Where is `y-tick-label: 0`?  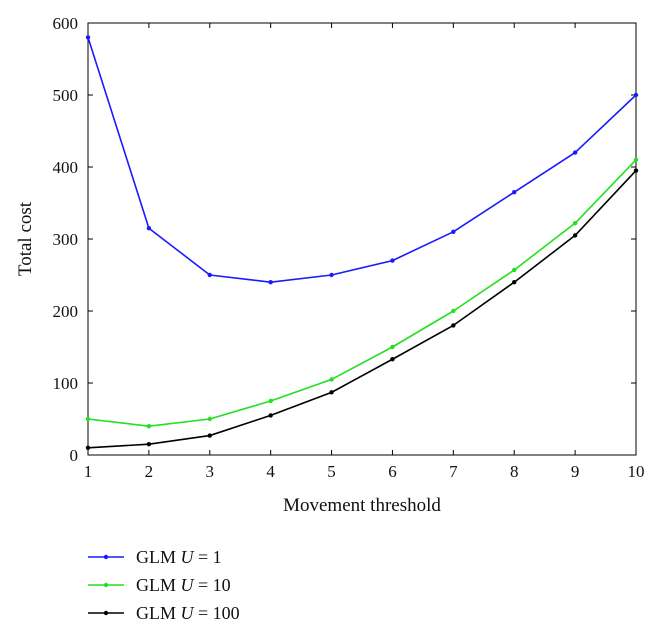 y-tick-label: 0 is located at coordinates (74, 455).